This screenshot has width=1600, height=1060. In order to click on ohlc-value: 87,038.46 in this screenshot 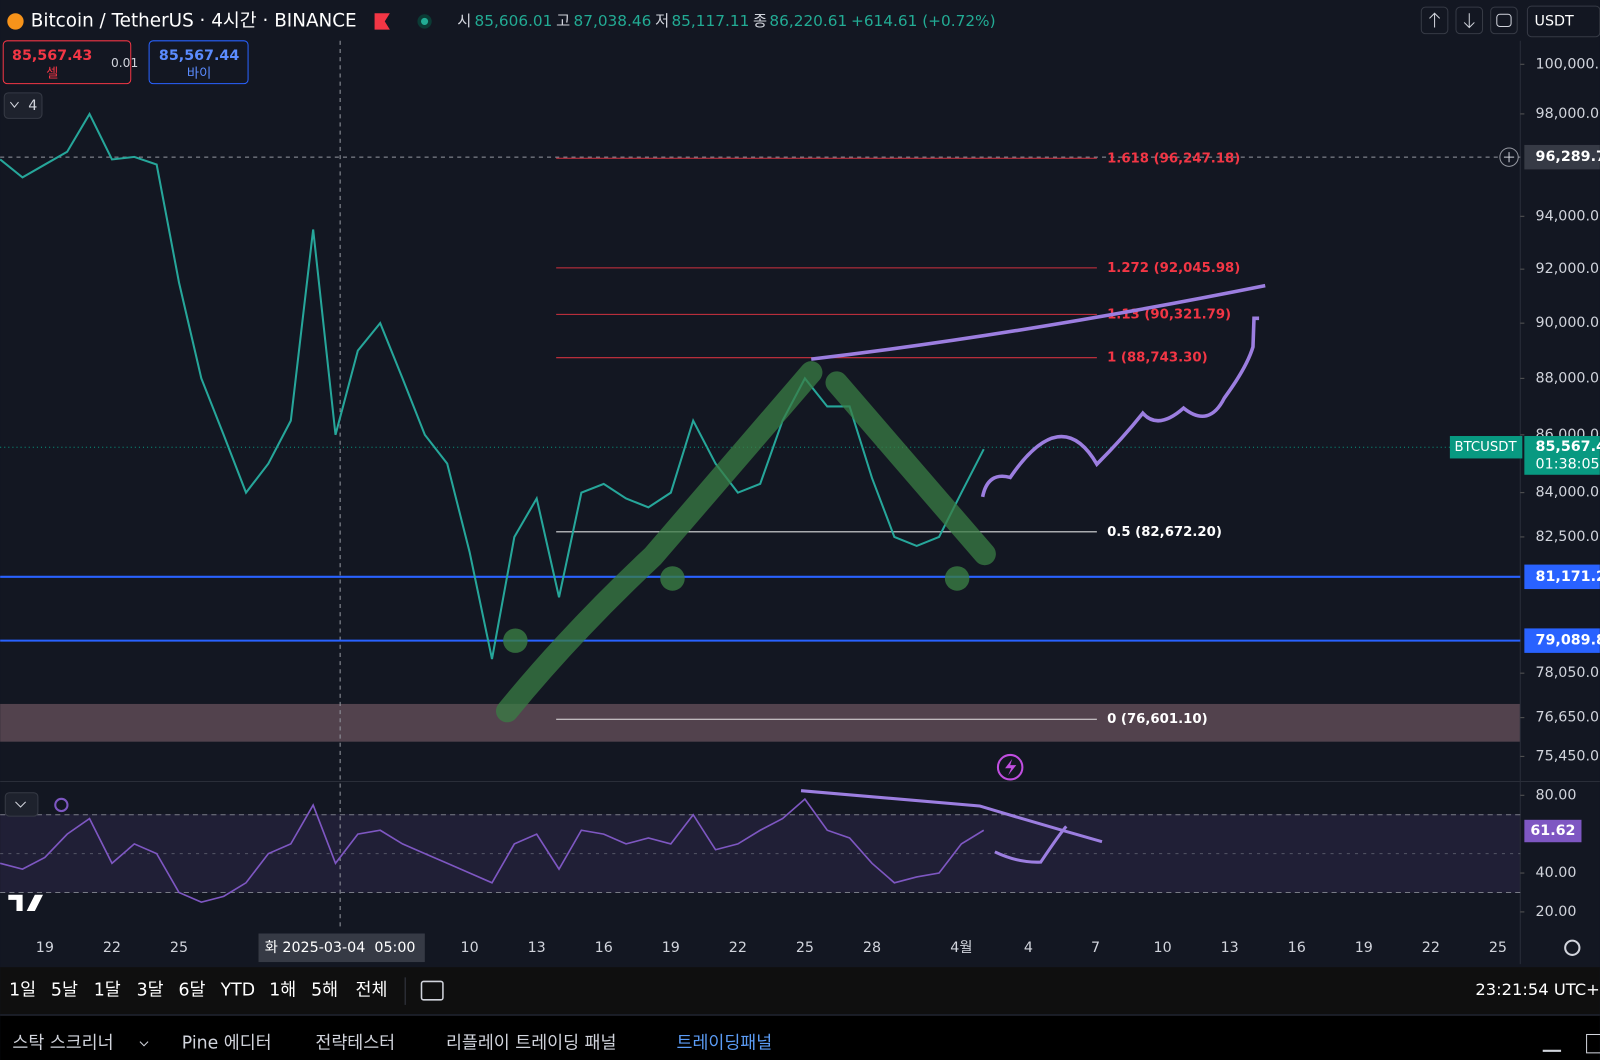, I will do `click(613, 21)`.